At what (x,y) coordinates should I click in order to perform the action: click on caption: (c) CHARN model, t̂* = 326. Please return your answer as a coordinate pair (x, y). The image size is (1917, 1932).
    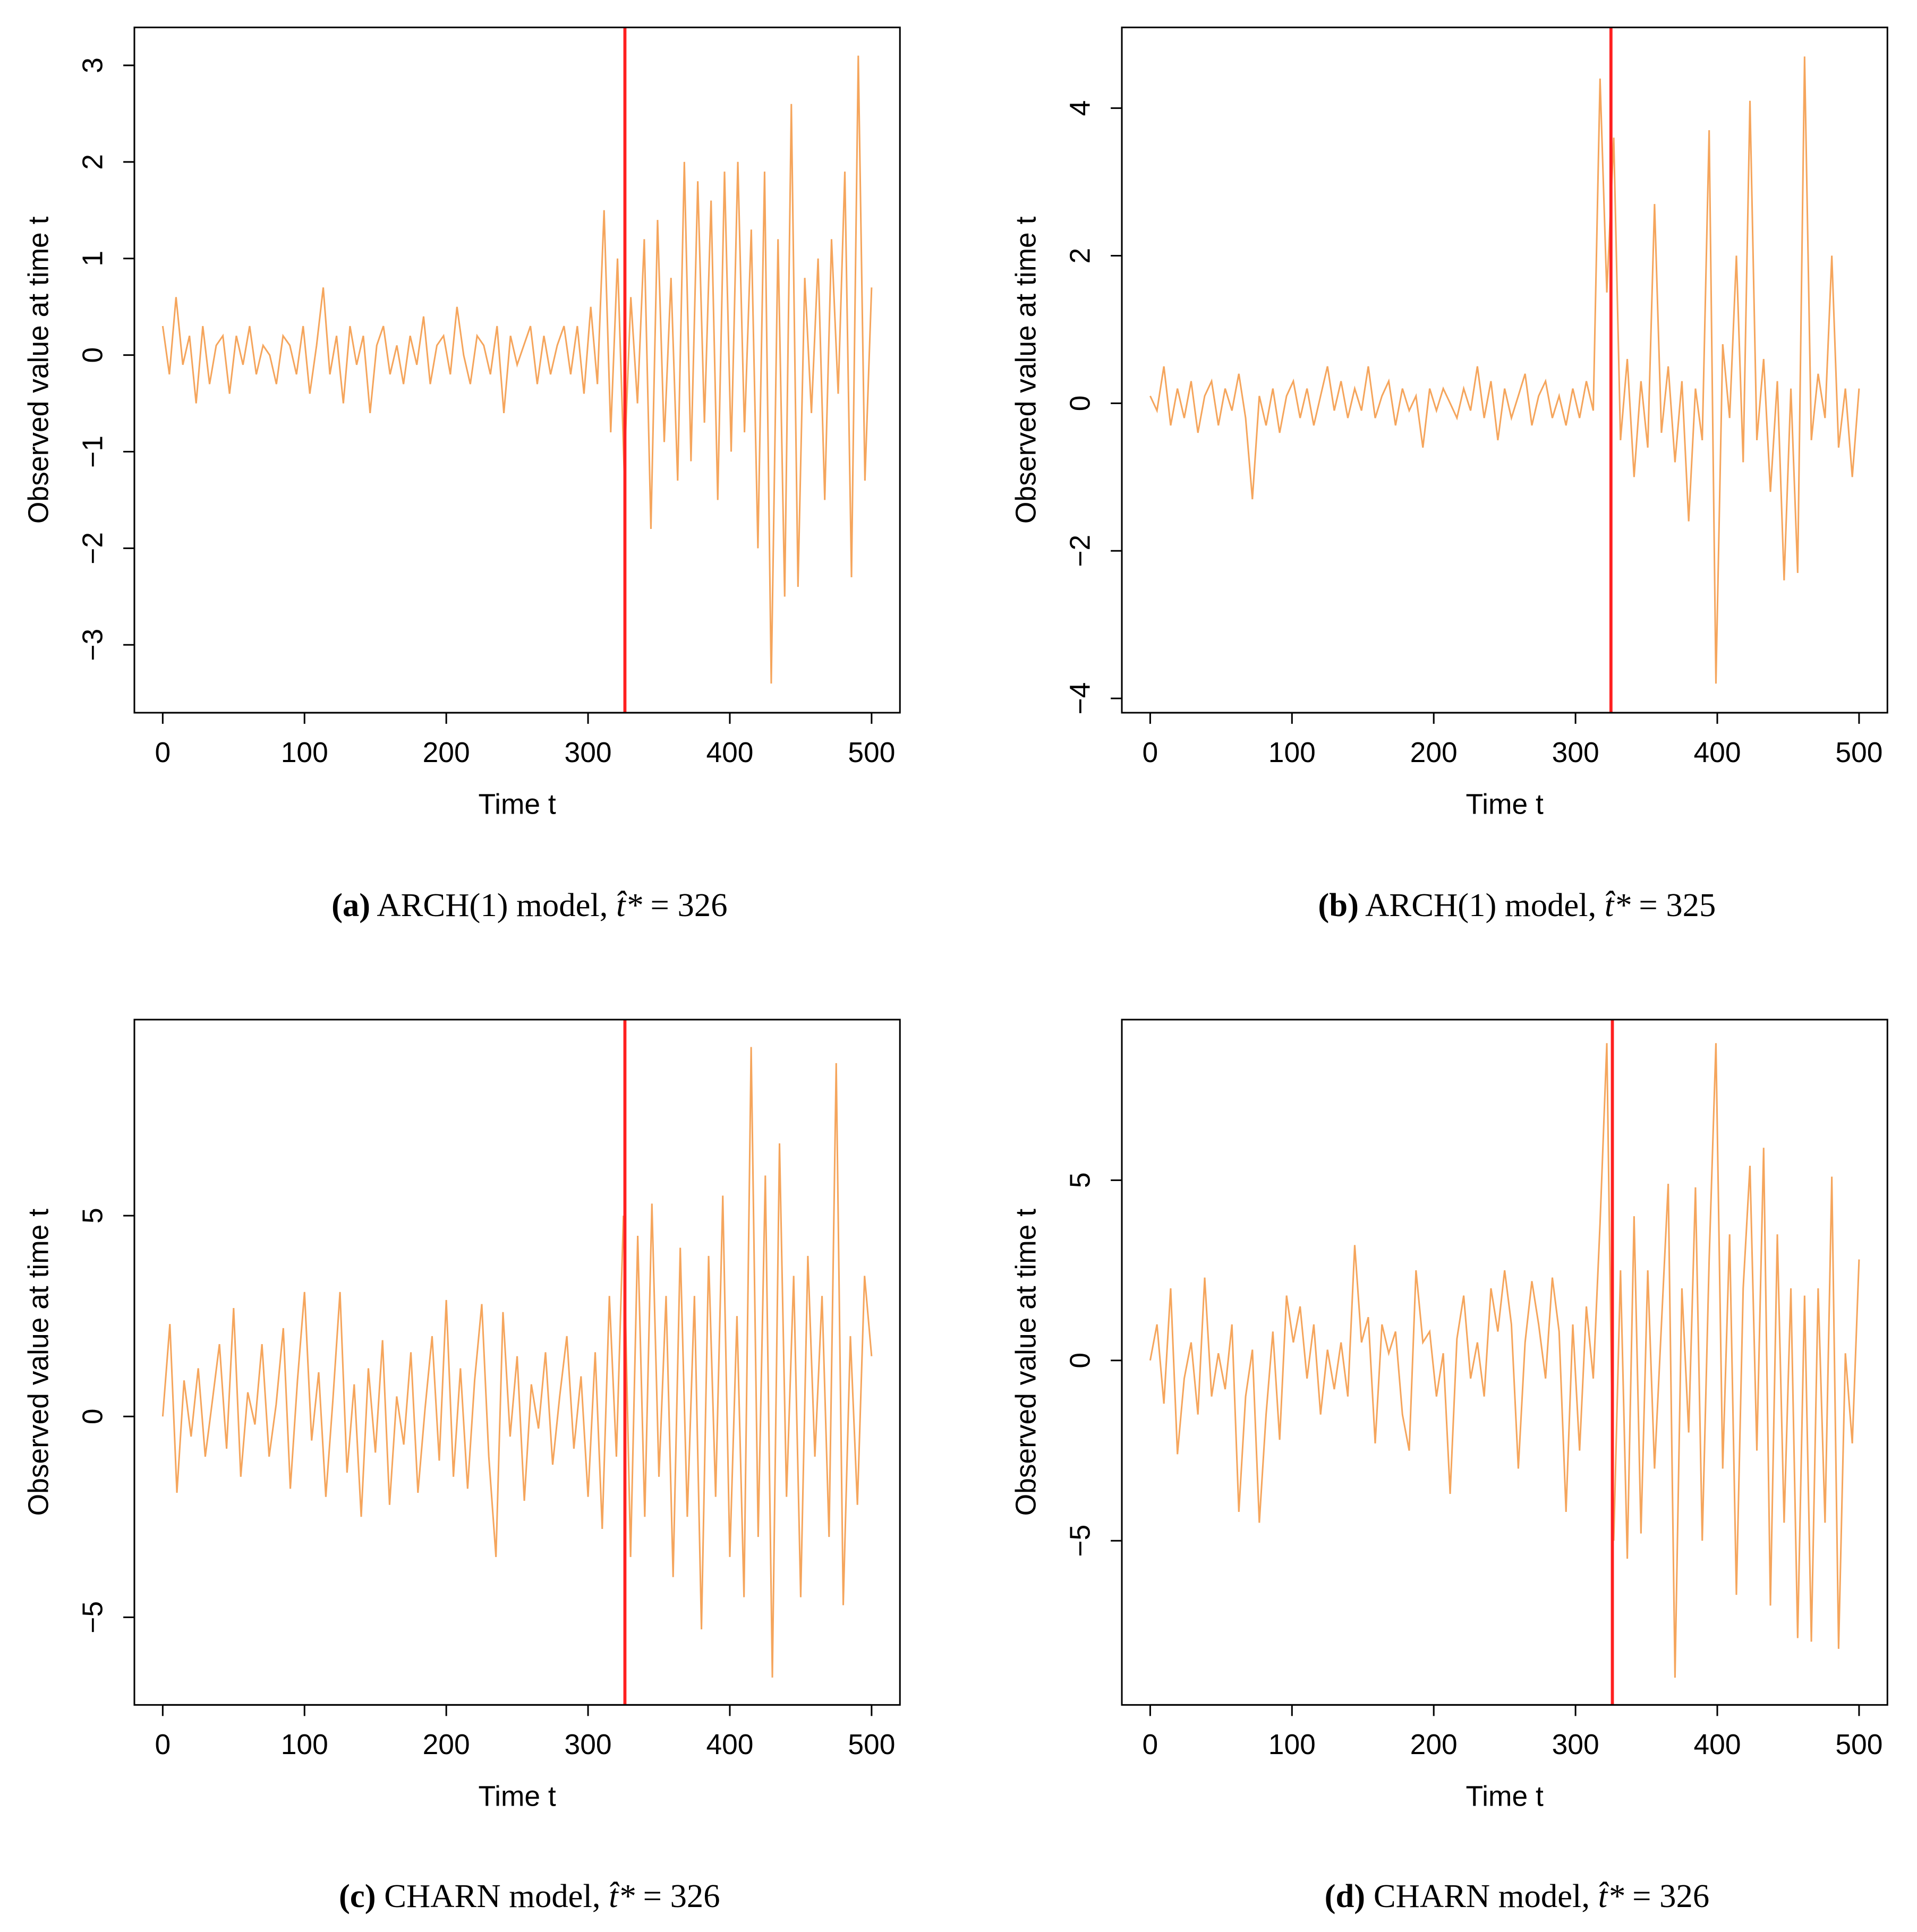
    Looking at the image, I should click on (529, 1895).